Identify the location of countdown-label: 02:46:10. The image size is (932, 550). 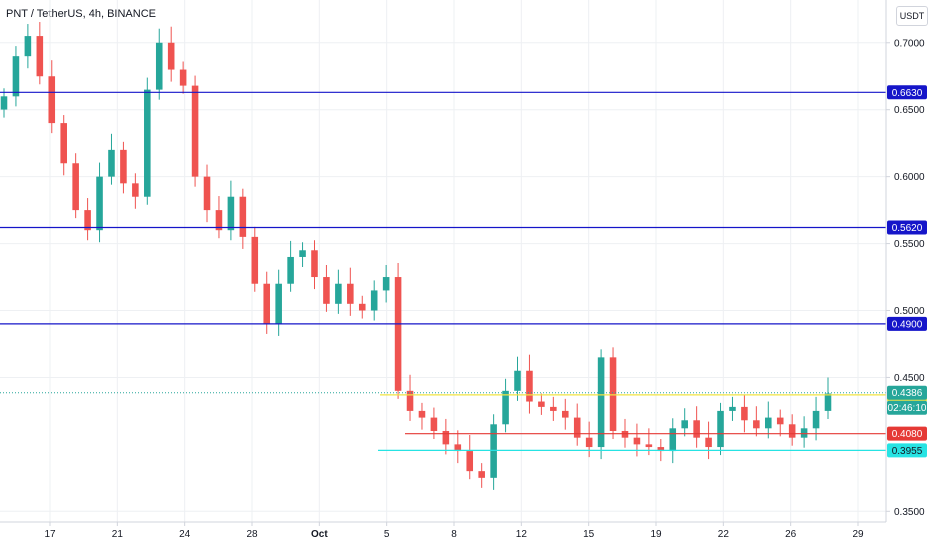
(907, 408).